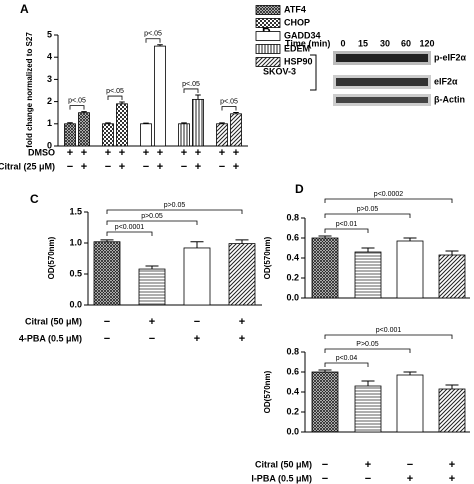  I want to click on y-tick-label: 1.5, so click(75, 211).